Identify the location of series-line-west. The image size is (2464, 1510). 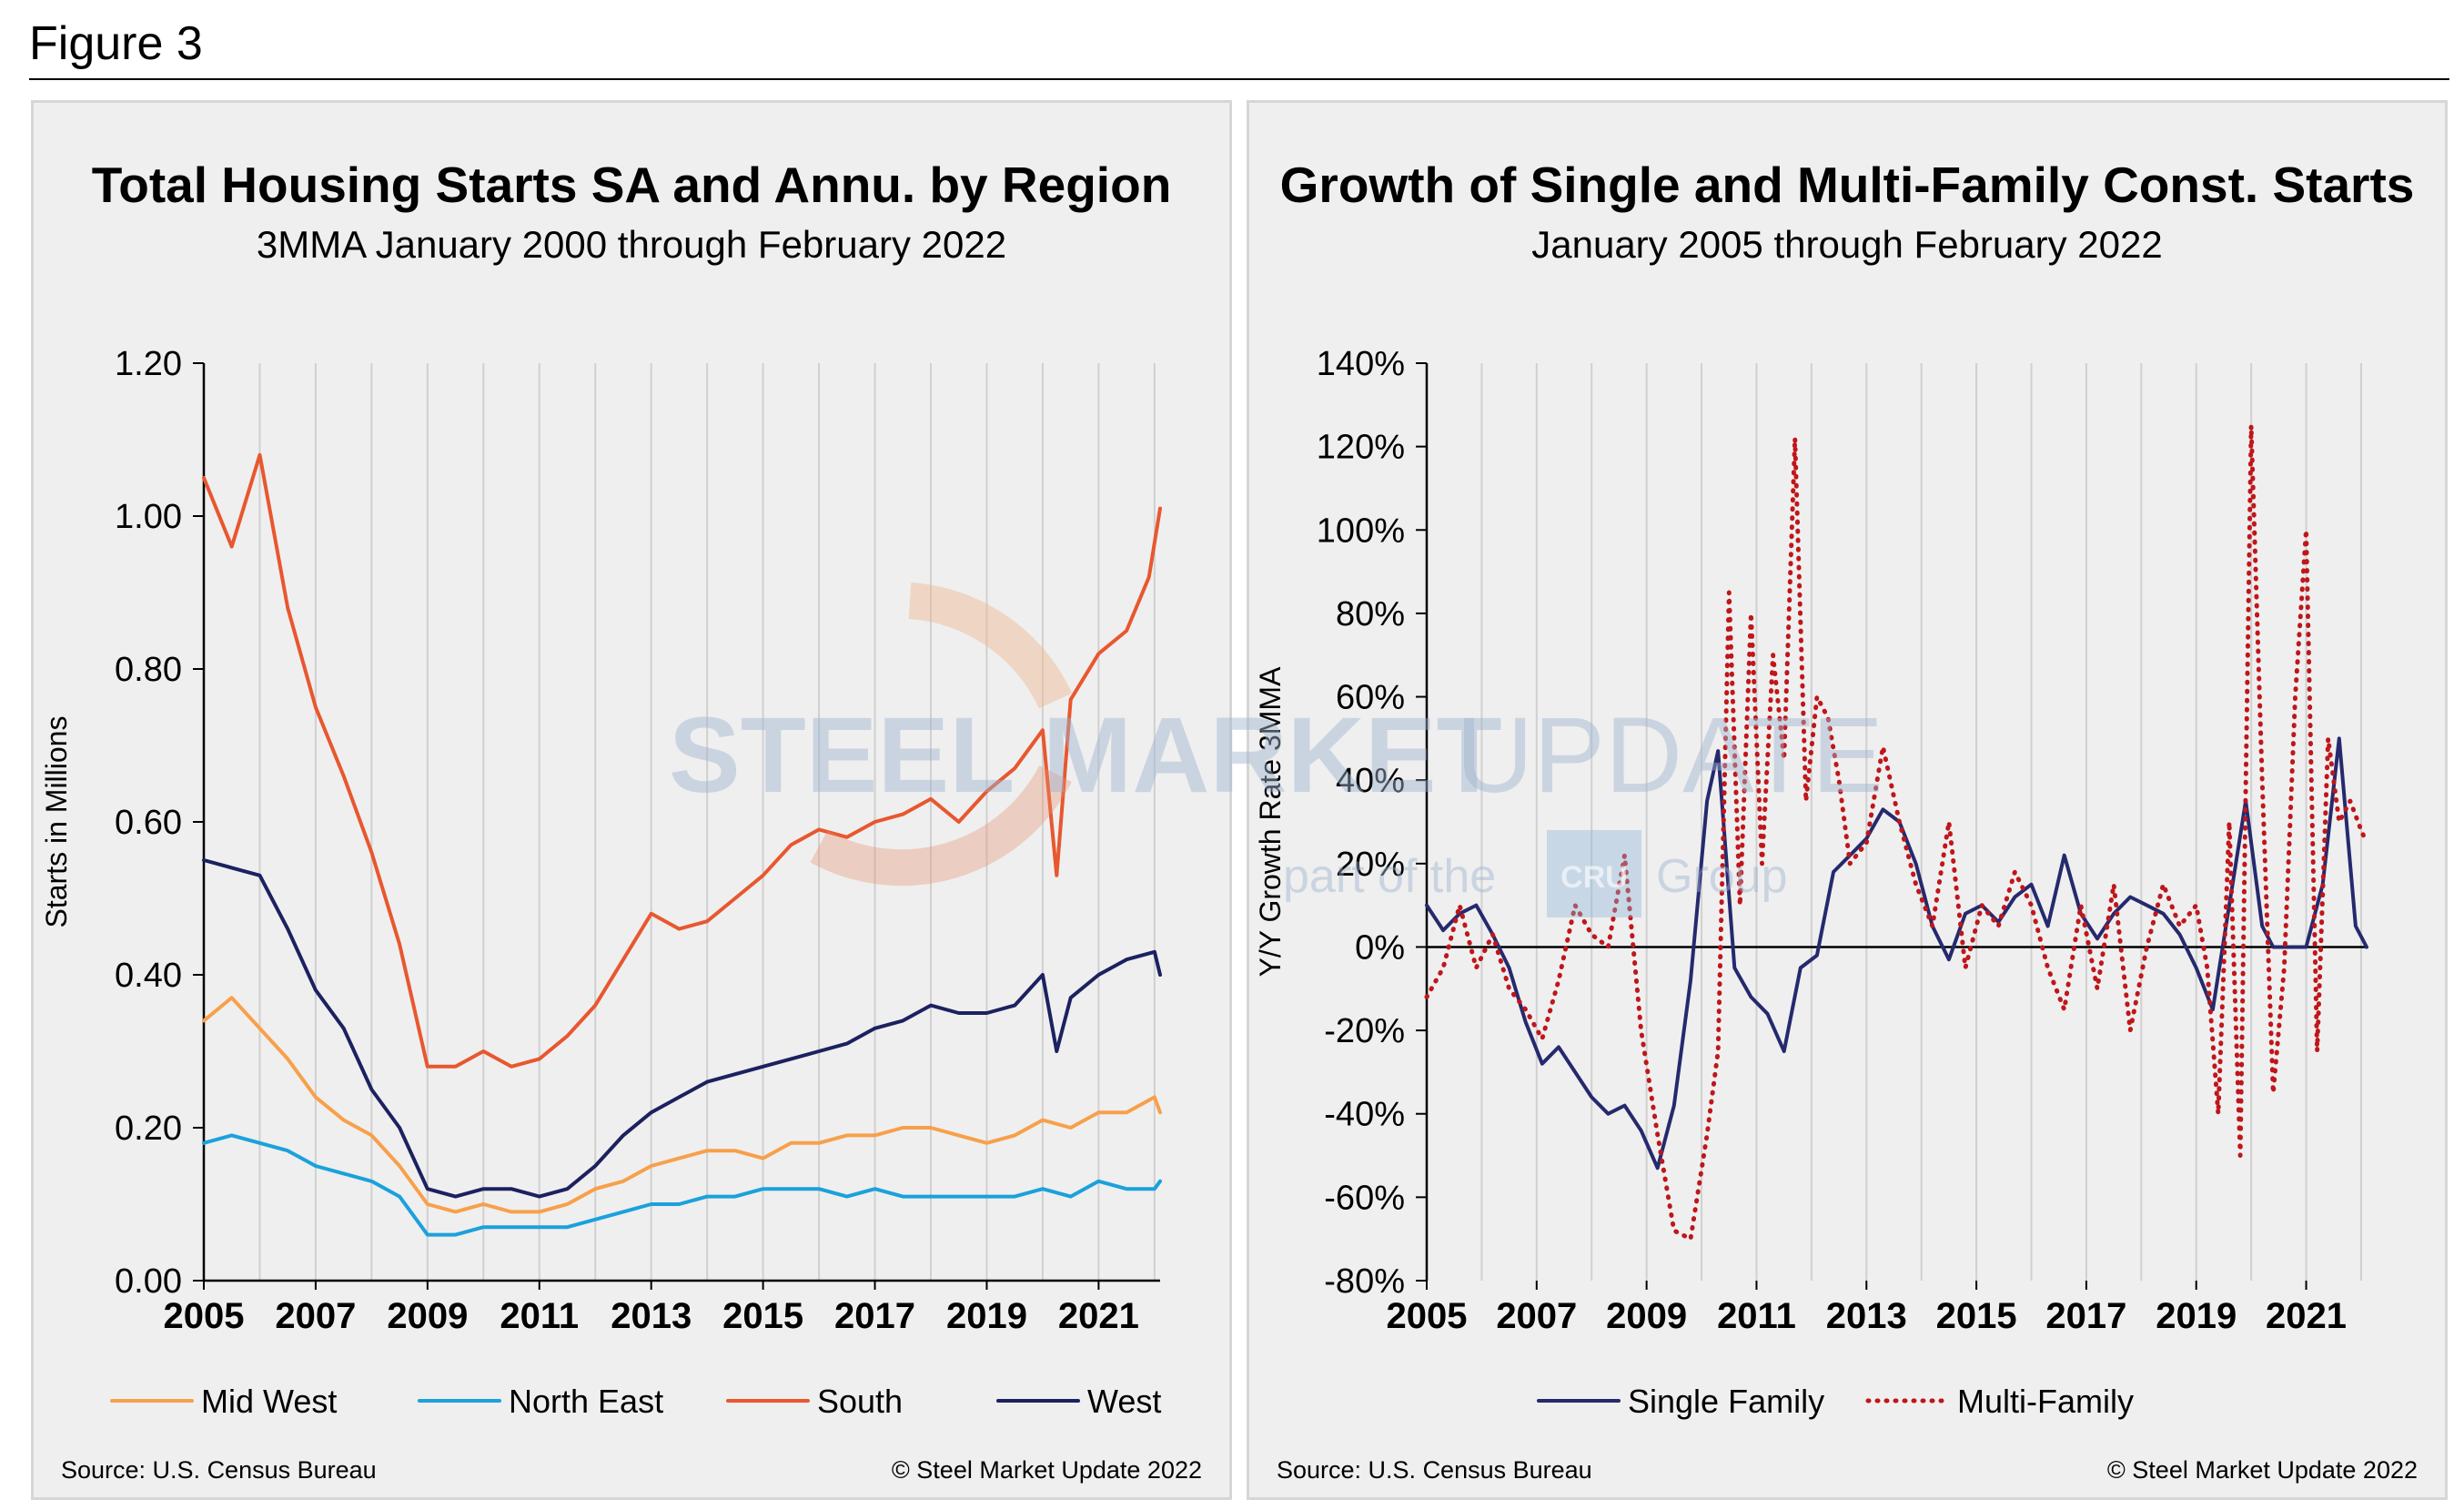
(682, 1028).